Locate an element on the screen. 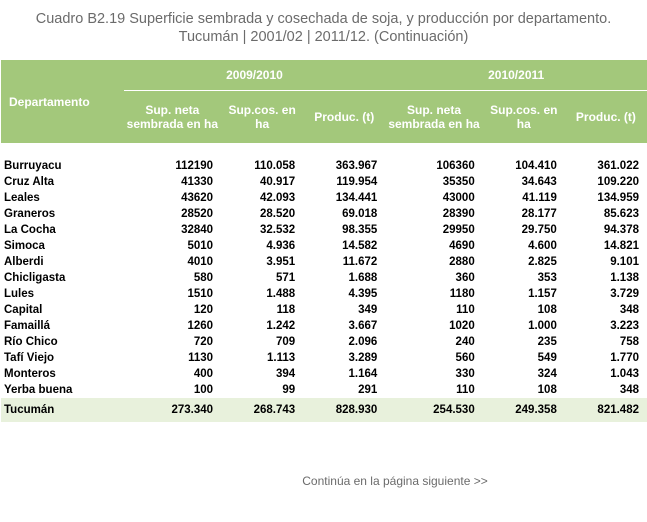 This screenshot has width=647, height=522. table-row: Río Chico 720 709 2.096 240 235 758 is located at coordinates (324, 342).